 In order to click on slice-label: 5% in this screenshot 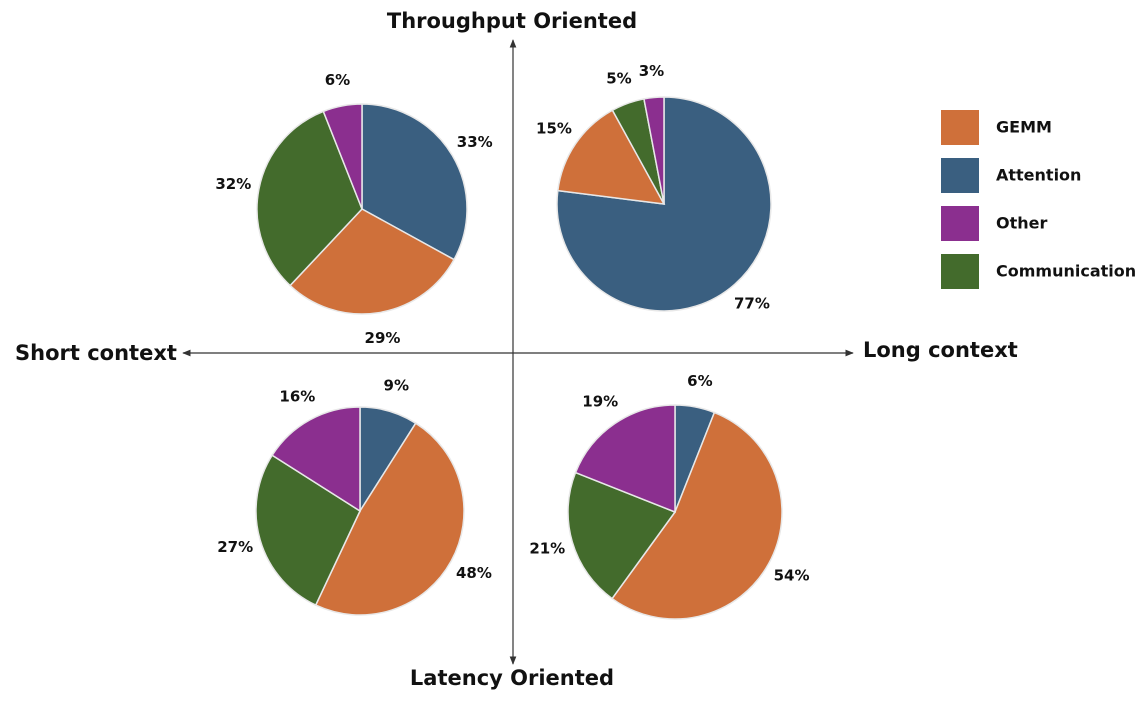, I will do `click(618, 78)`.